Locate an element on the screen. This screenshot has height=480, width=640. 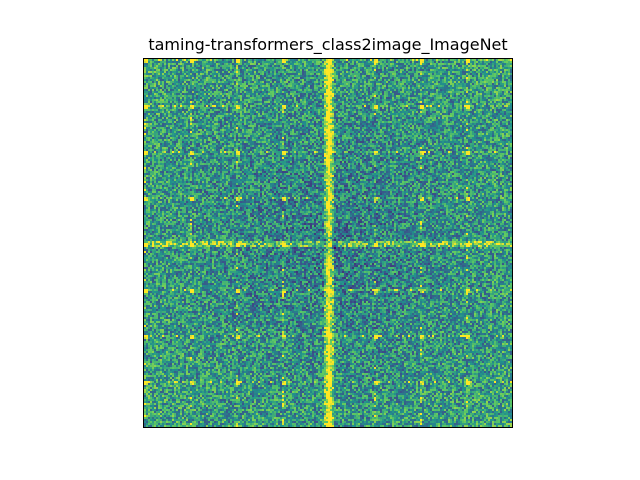
chart-title: taming-transformers_class2image_ImageNet is located at coordinates (328, 44).